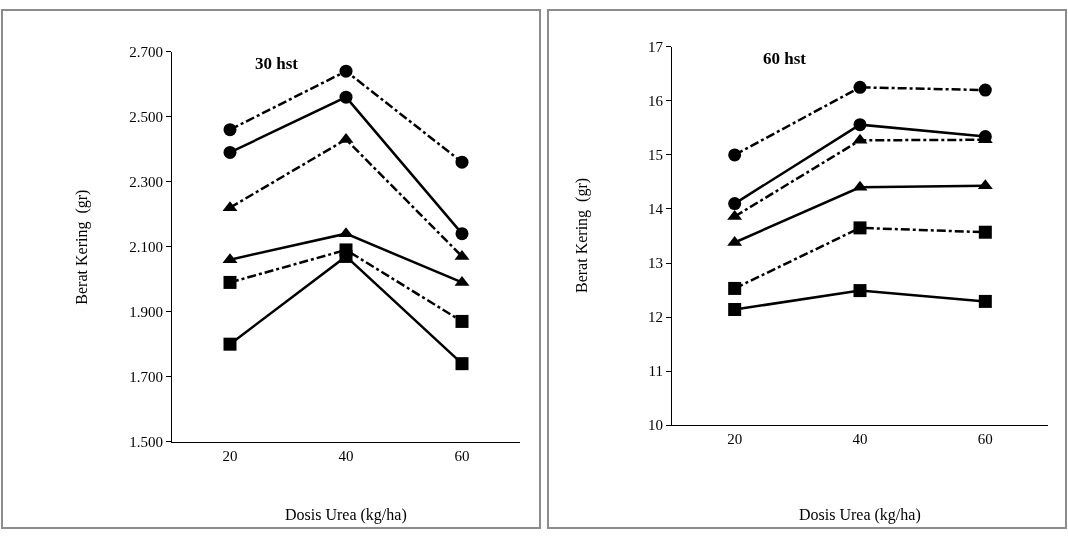 Image resolution: width=1068 pixels, height=537 pixels. Describe the element at coordinates (656, 209) in the screenshot. I see `y-tick-label: 14` at that location.